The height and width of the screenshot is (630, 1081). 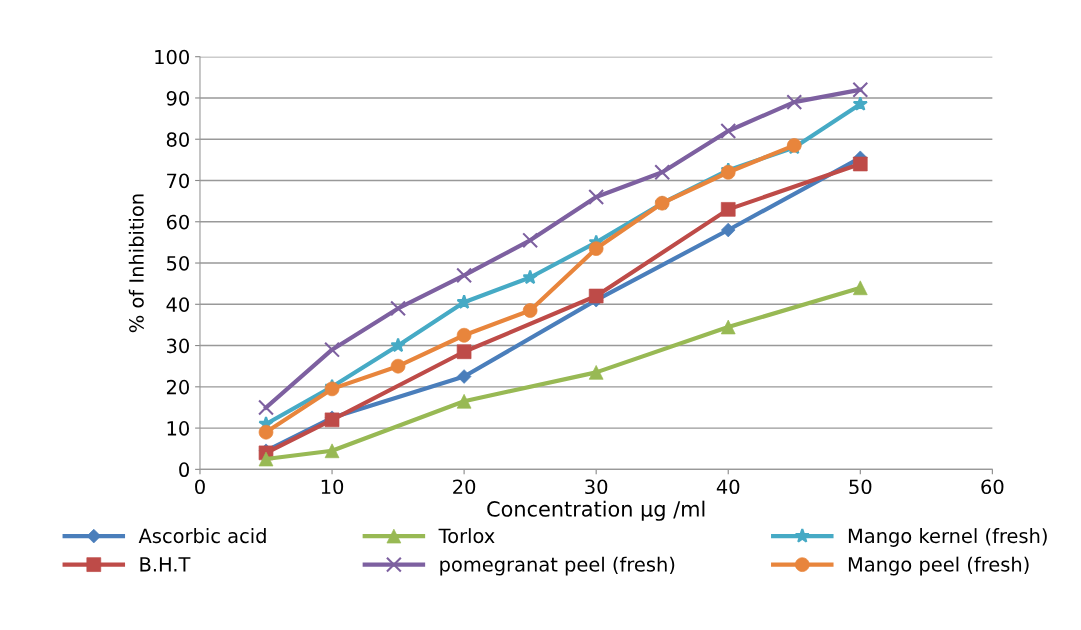 I want to click on y-tick-label: 70, so click(x=178, y=181).